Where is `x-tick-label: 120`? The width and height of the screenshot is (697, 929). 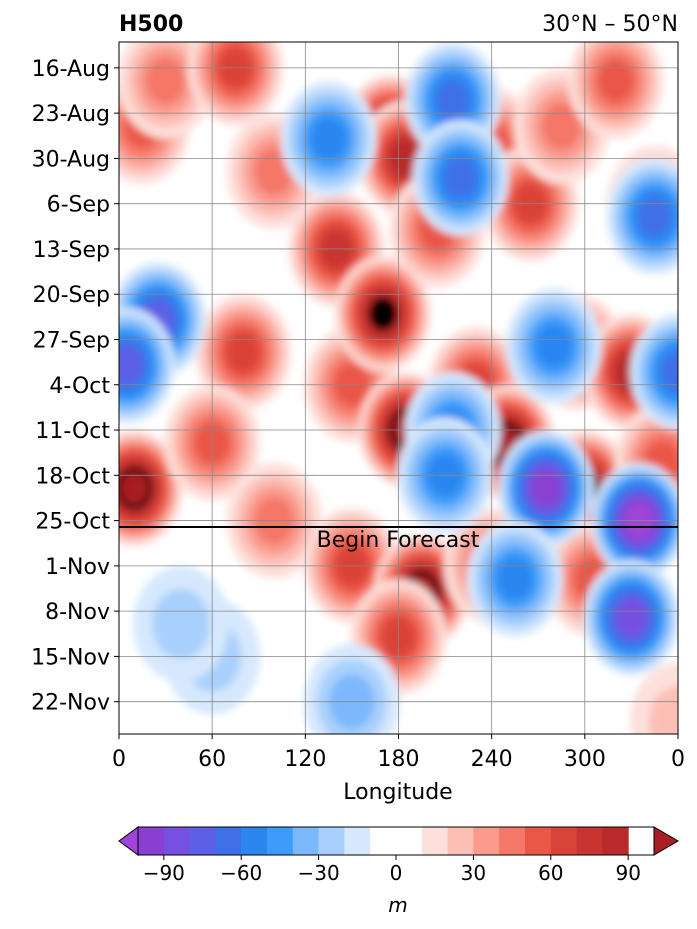
x-tick-label: 120 is located at coordinates (305, 759).